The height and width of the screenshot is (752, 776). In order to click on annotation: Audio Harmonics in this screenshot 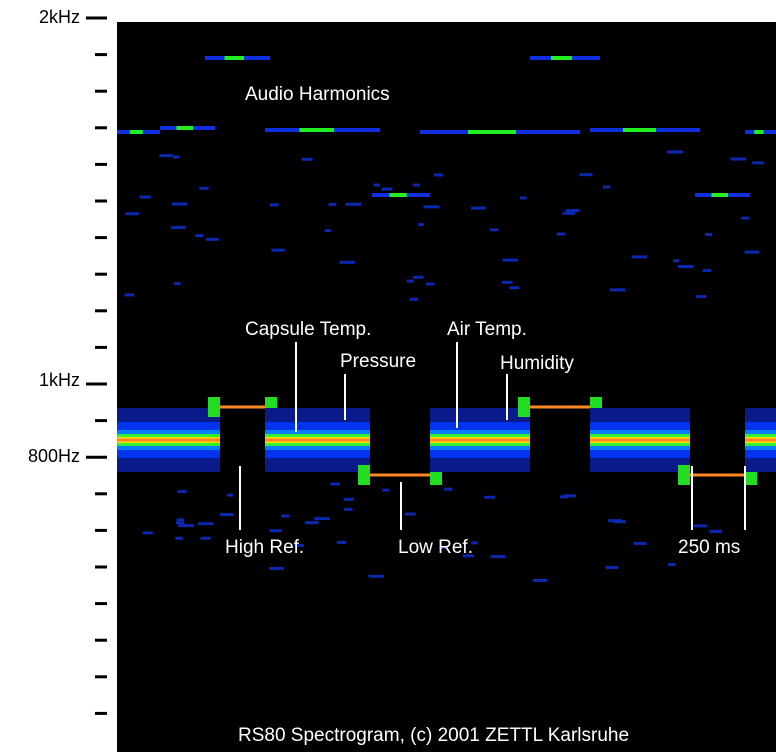, I will do `click(317, 94)`.